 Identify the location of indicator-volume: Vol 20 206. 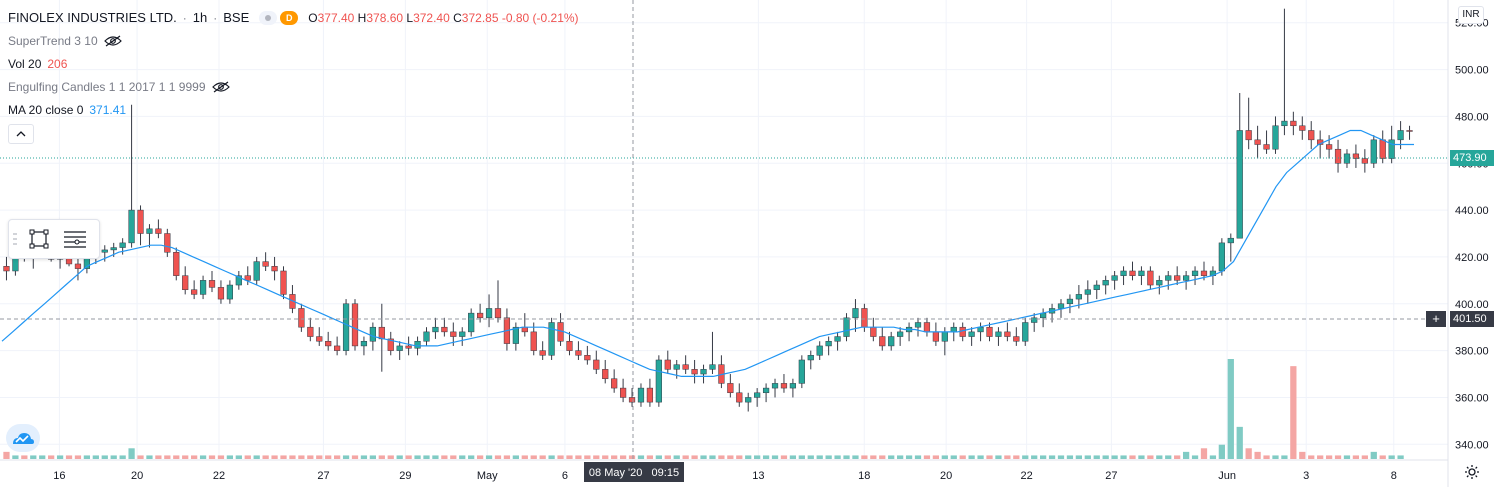
(293, 63).